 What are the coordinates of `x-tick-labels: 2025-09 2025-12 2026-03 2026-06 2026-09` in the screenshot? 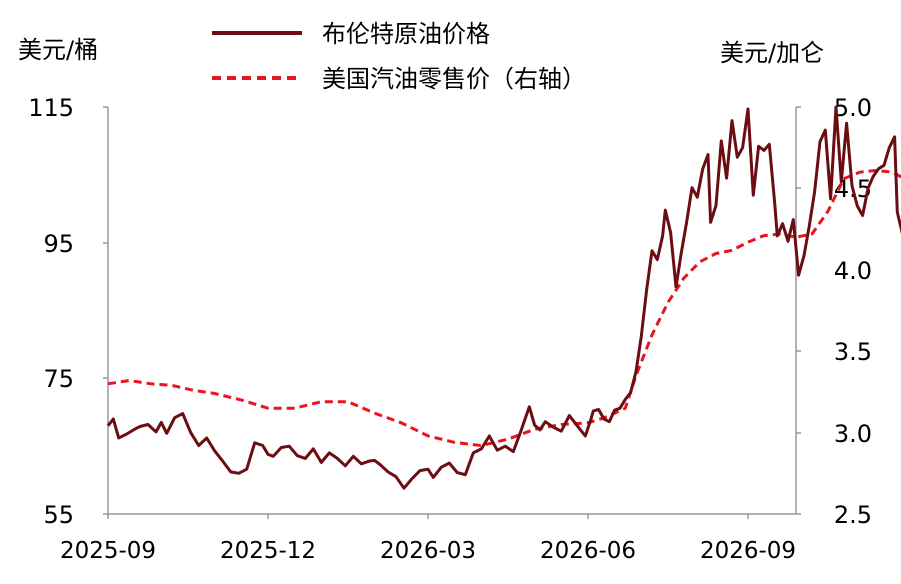 It's located at (428, 551).